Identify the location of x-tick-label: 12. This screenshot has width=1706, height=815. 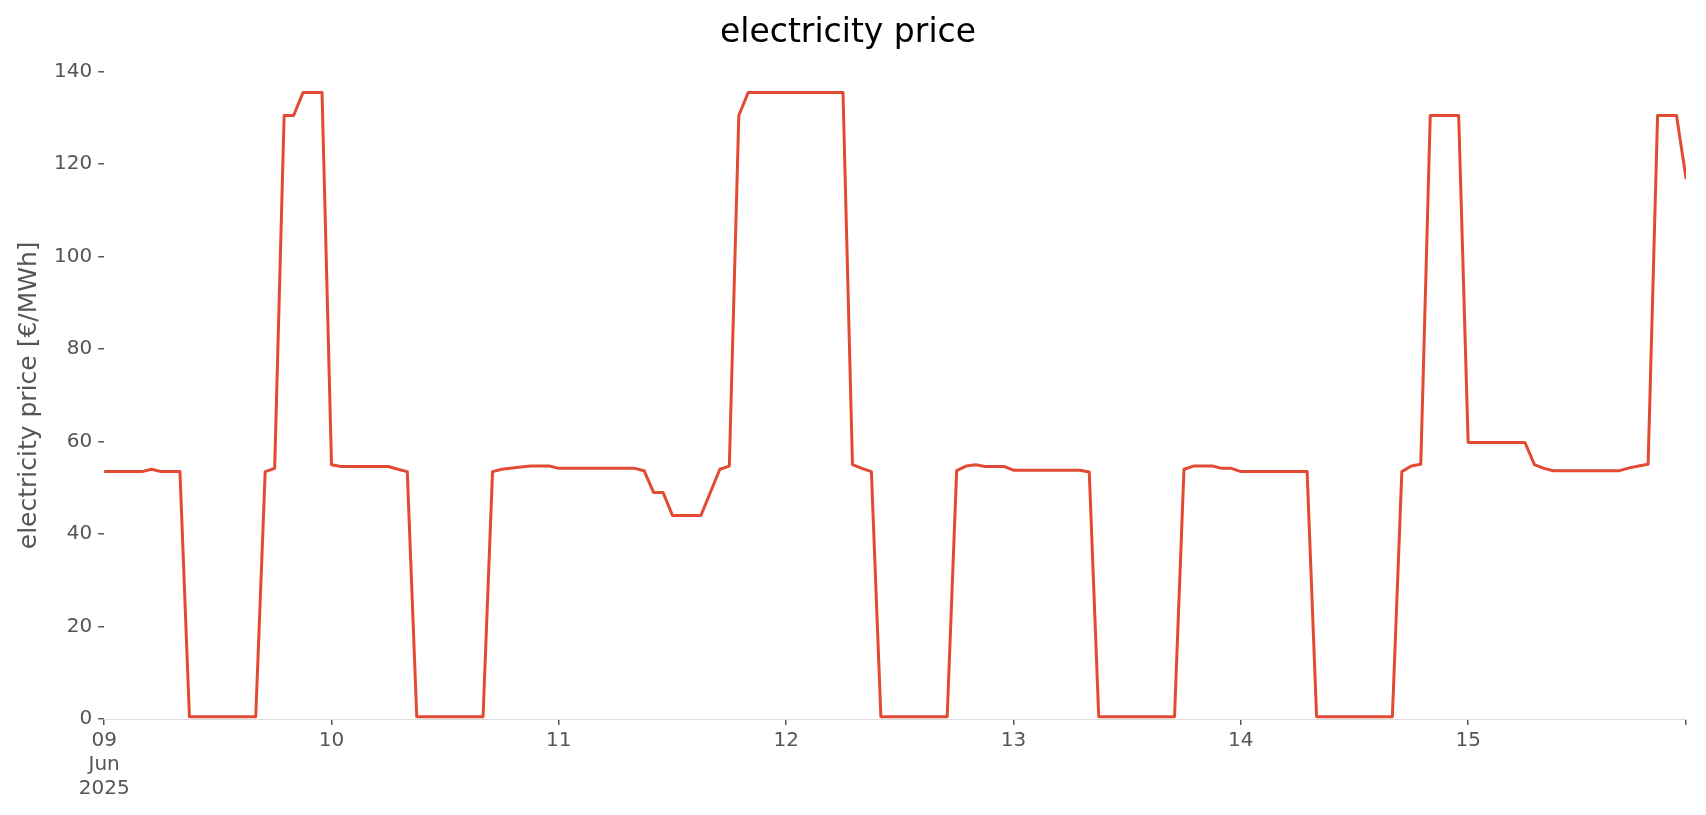
(786, 739).